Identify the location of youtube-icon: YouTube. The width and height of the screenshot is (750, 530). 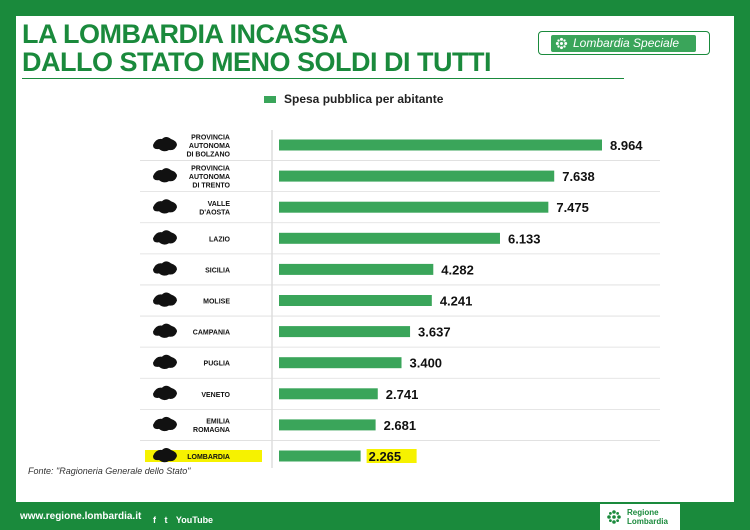
(194, 520).